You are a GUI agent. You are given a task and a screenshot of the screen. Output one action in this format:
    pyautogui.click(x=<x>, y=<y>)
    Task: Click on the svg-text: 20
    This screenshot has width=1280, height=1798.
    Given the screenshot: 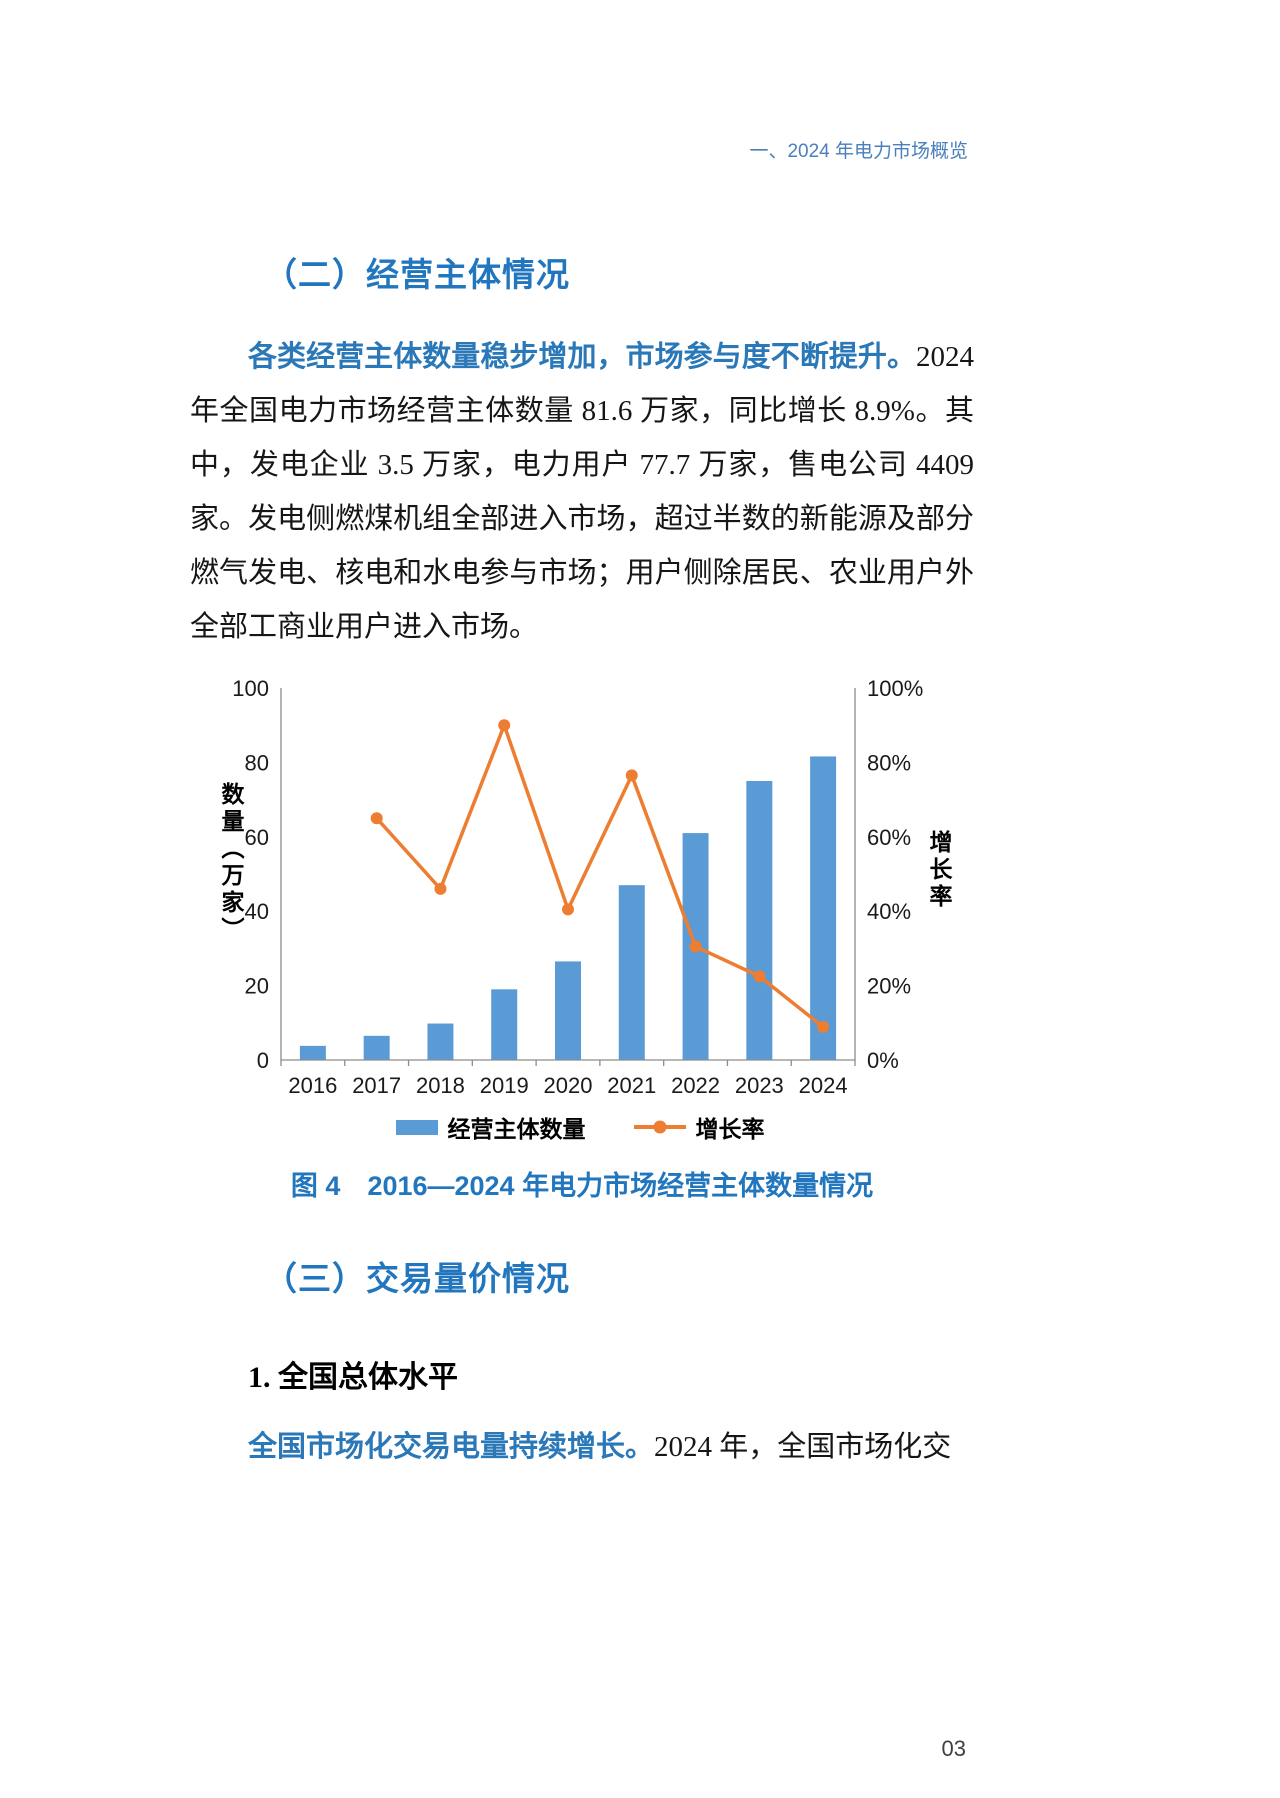 What is the action you would take?
    pyautogui.click(x=257, y=986)
    